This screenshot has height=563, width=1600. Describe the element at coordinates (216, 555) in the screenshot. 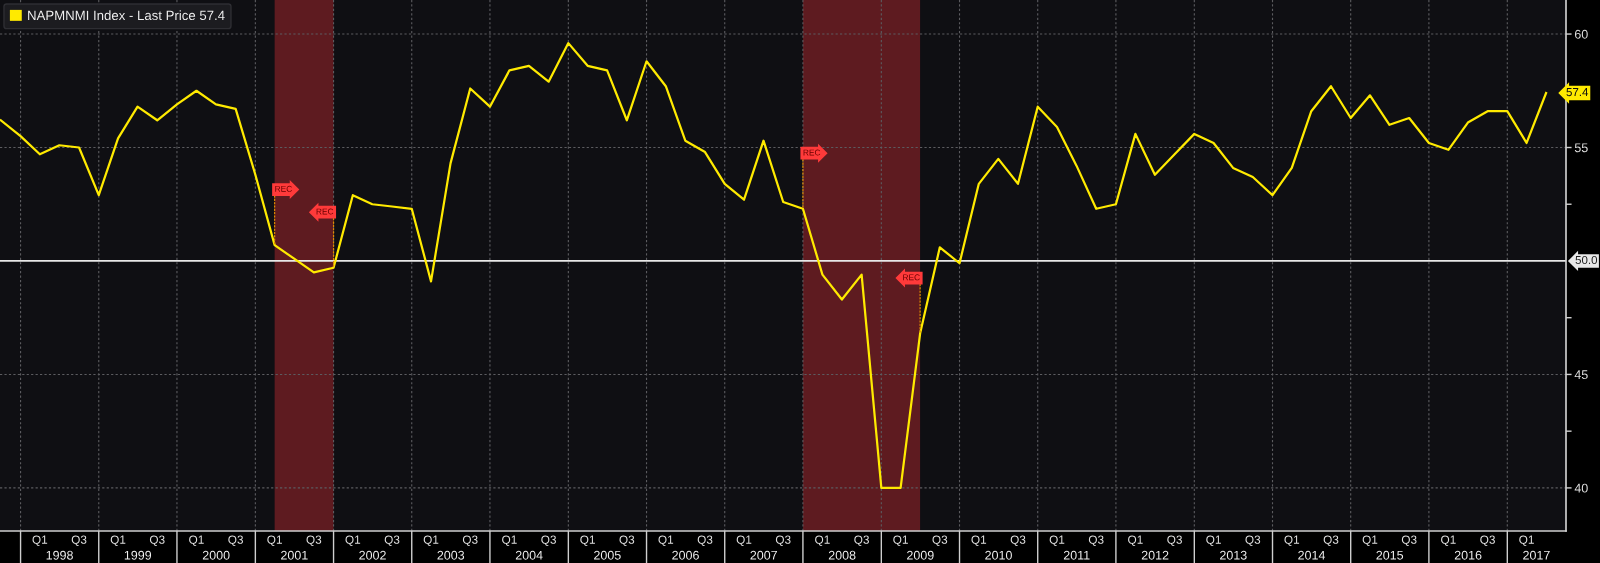

I see `x2-tick-label: 2000` at that location.